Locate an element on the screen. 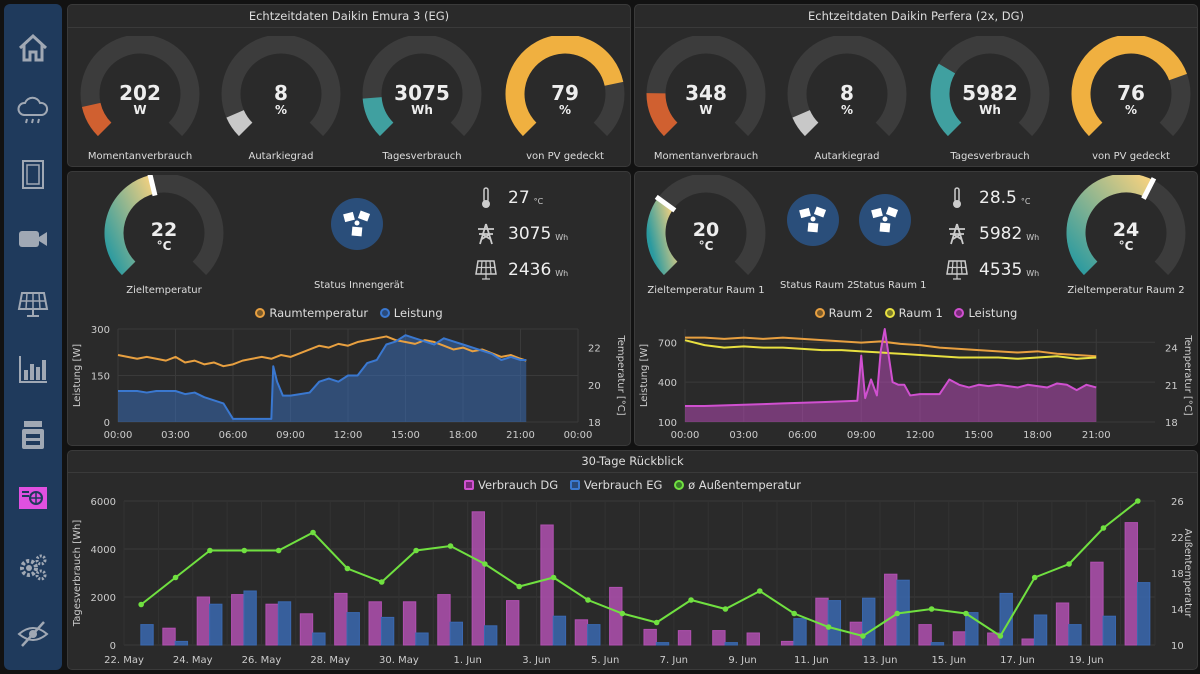 Image resolution: width=1200 pixels, height=674 pixels. legend-label: Raumtemperatur is located at coordinates (319, 313).